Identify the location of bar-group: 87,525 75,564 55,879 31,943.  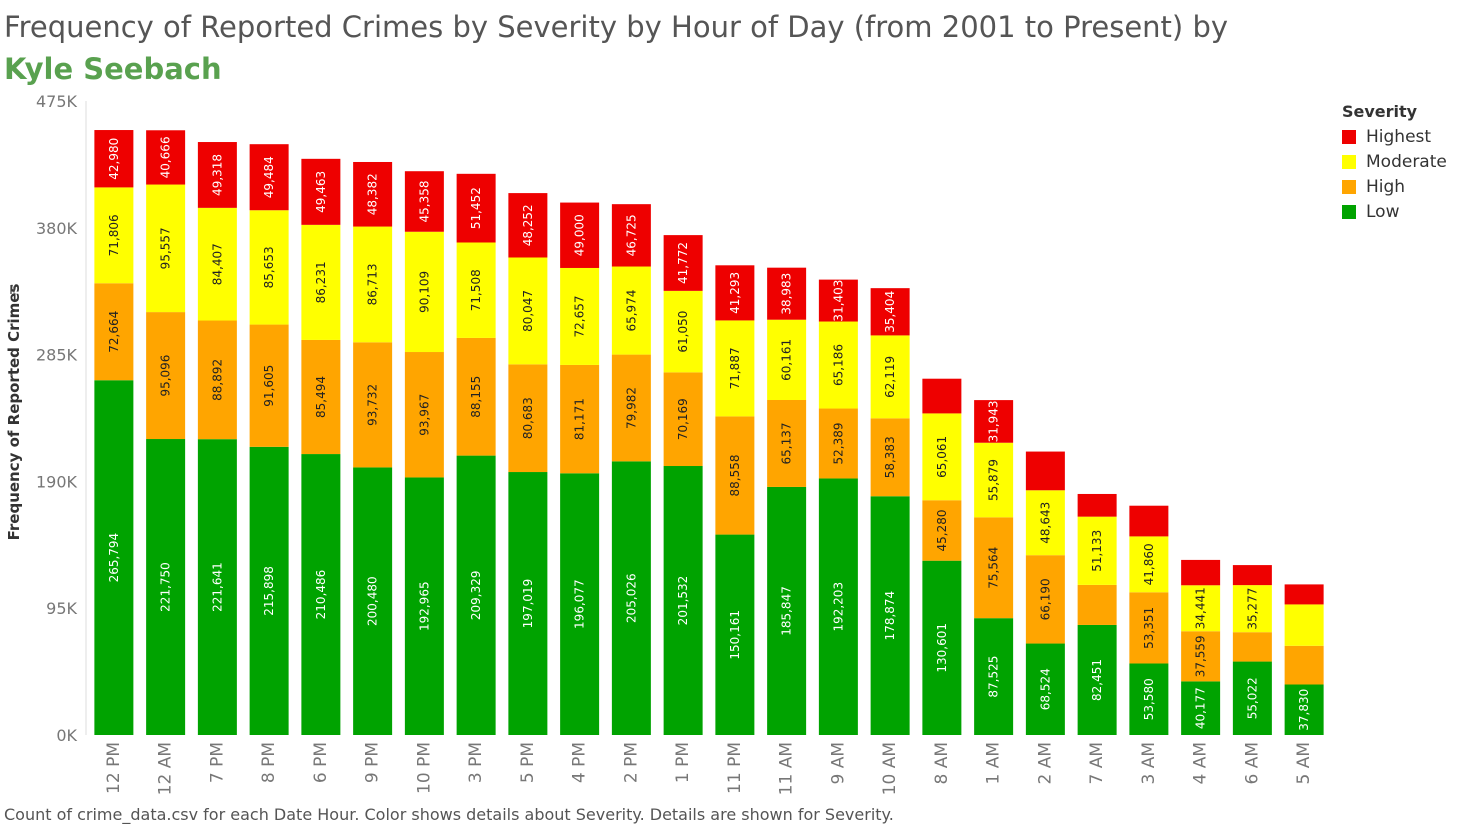
(994, 567).